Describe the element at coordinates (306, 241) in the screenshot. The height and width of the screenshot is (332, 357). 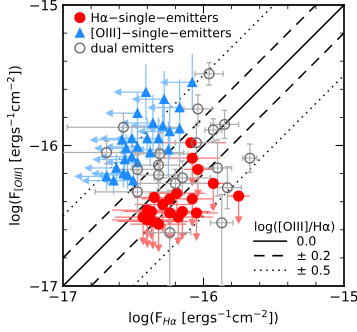
I see `legend-label: 0.0` at that location.